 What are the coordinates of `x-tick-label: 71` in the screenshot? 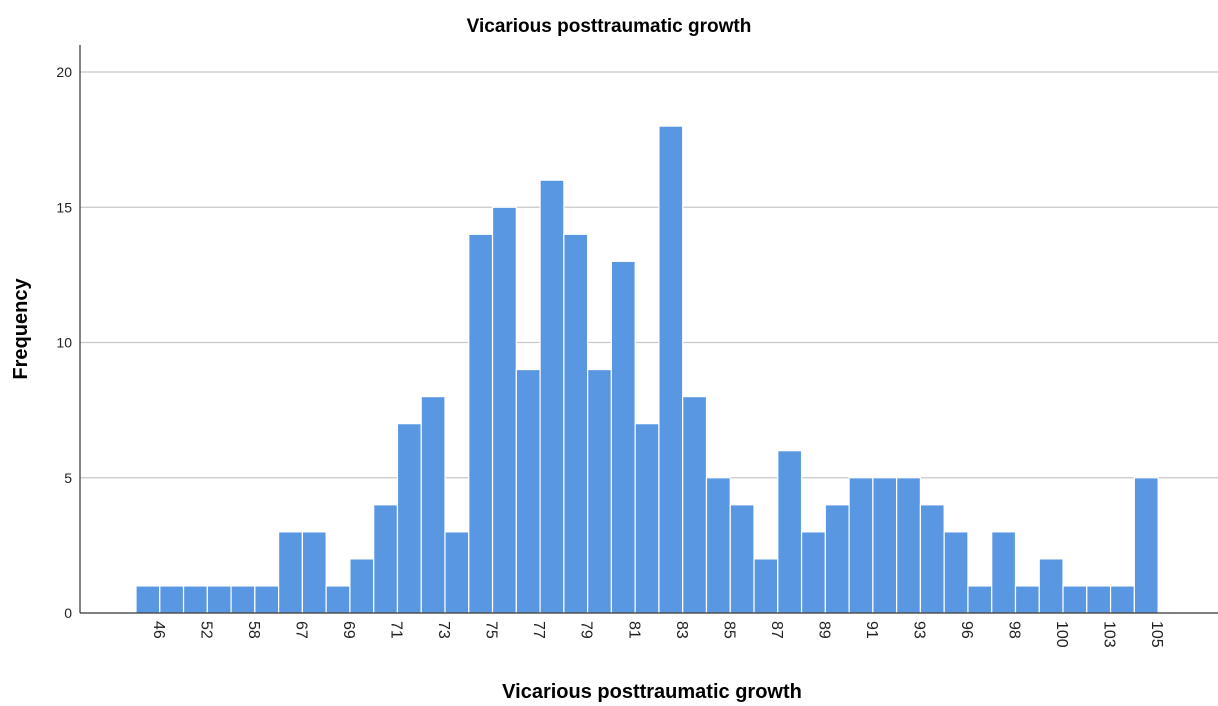 It's located at (396, 630).